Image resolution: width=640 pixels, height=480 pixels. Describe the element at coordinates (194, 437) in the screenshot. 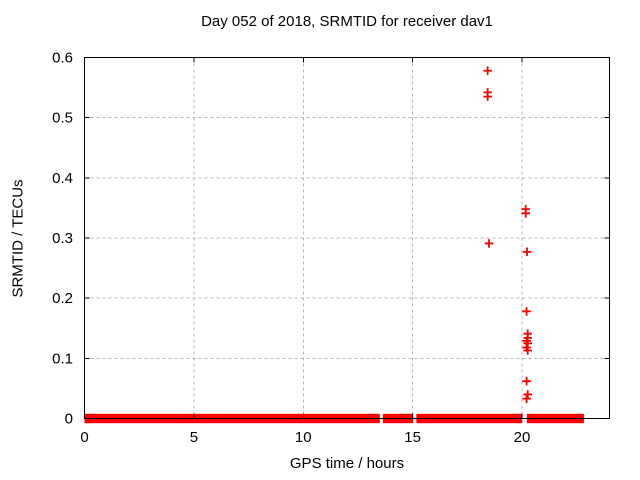

I see `x-tick-label: 5` at that location.